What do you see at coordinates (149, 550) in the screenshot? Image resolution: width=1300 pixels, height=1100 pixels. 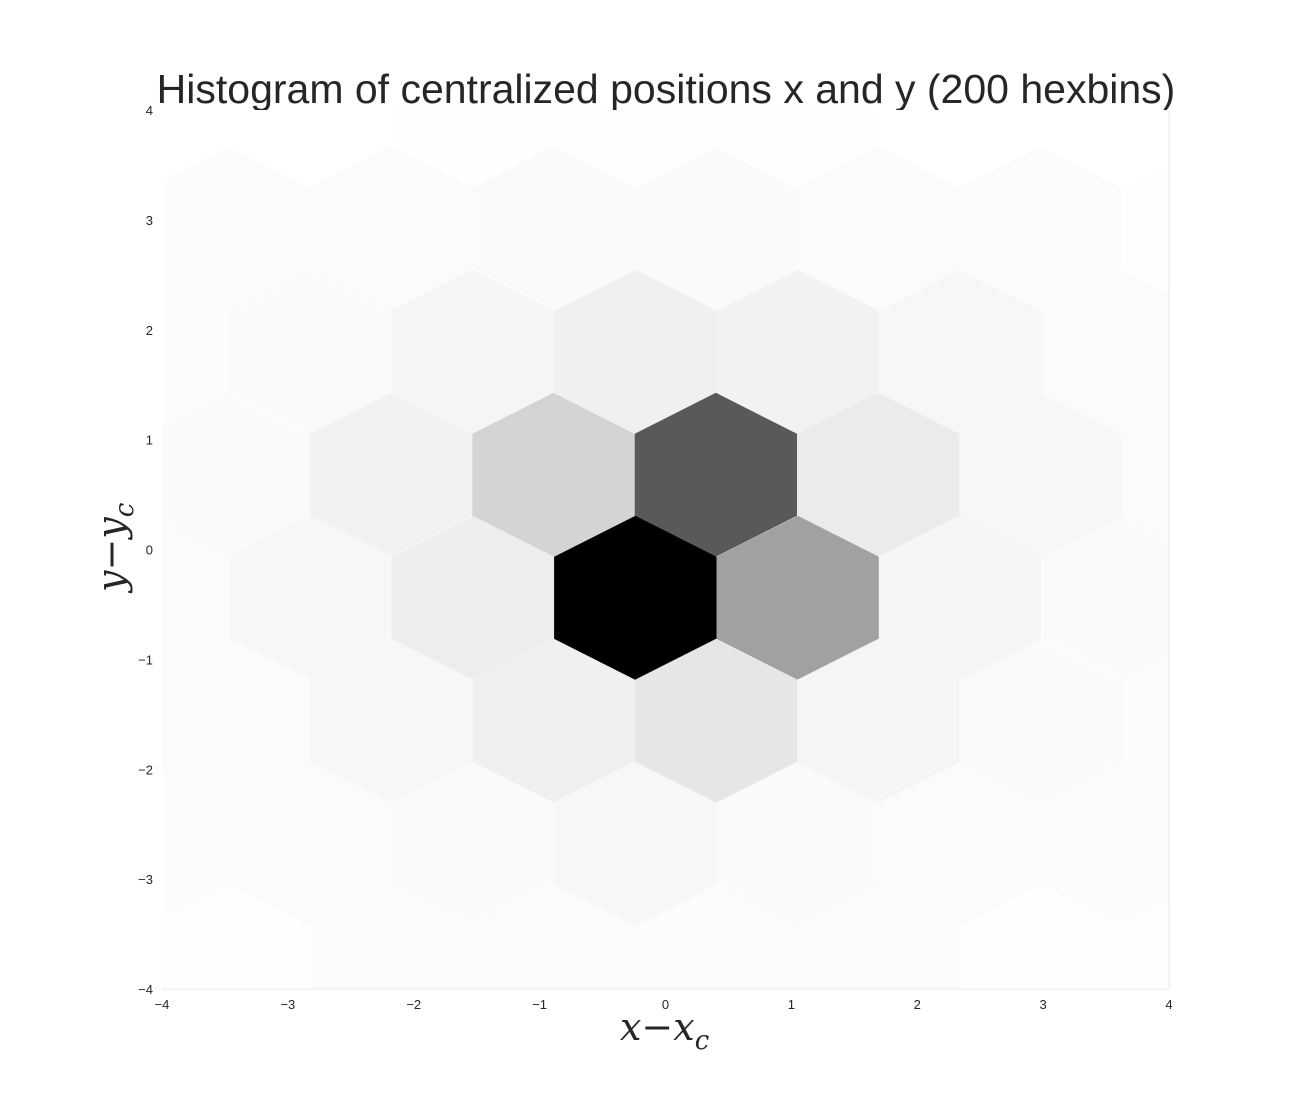 I see `y-tick-label: 0` at bounding box center [149, 550].